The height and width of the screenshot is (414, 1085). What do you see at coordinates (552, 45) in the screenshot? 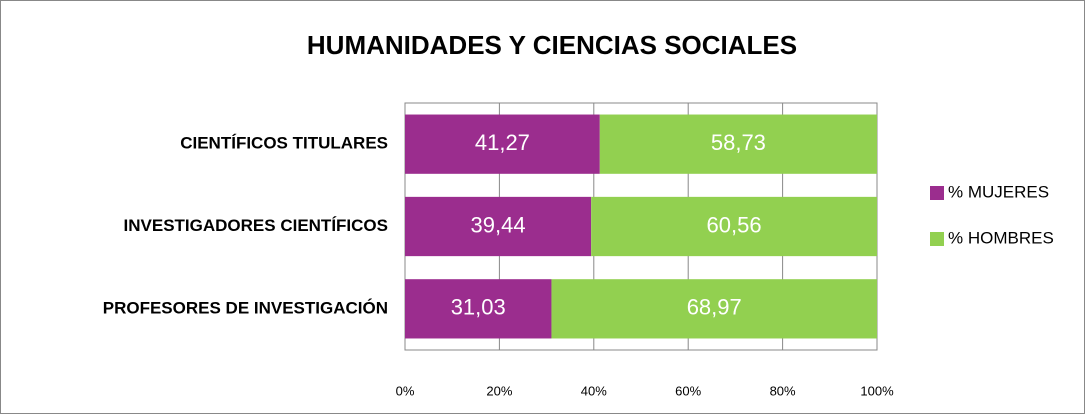
I see `chart-title: HUMANIDADES Y CIENCIAS SOCIALES` at bounding box center [552, 45].